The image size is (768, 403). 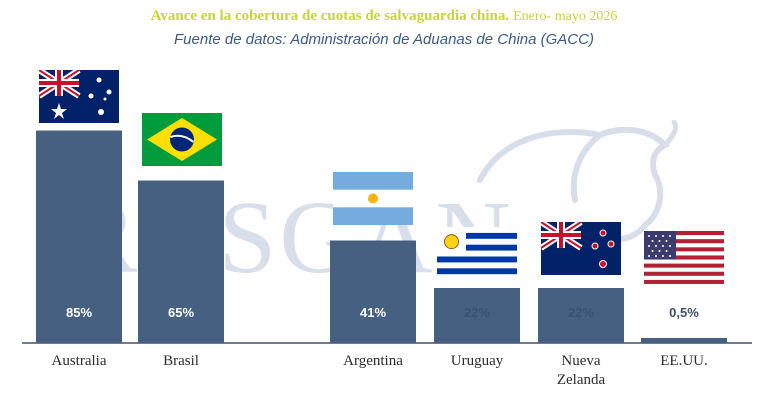 What do you see at coordinates (373, 312) in the screenshot?
I see `value-label-argentina: 41%` at bounding box center [373, 312].